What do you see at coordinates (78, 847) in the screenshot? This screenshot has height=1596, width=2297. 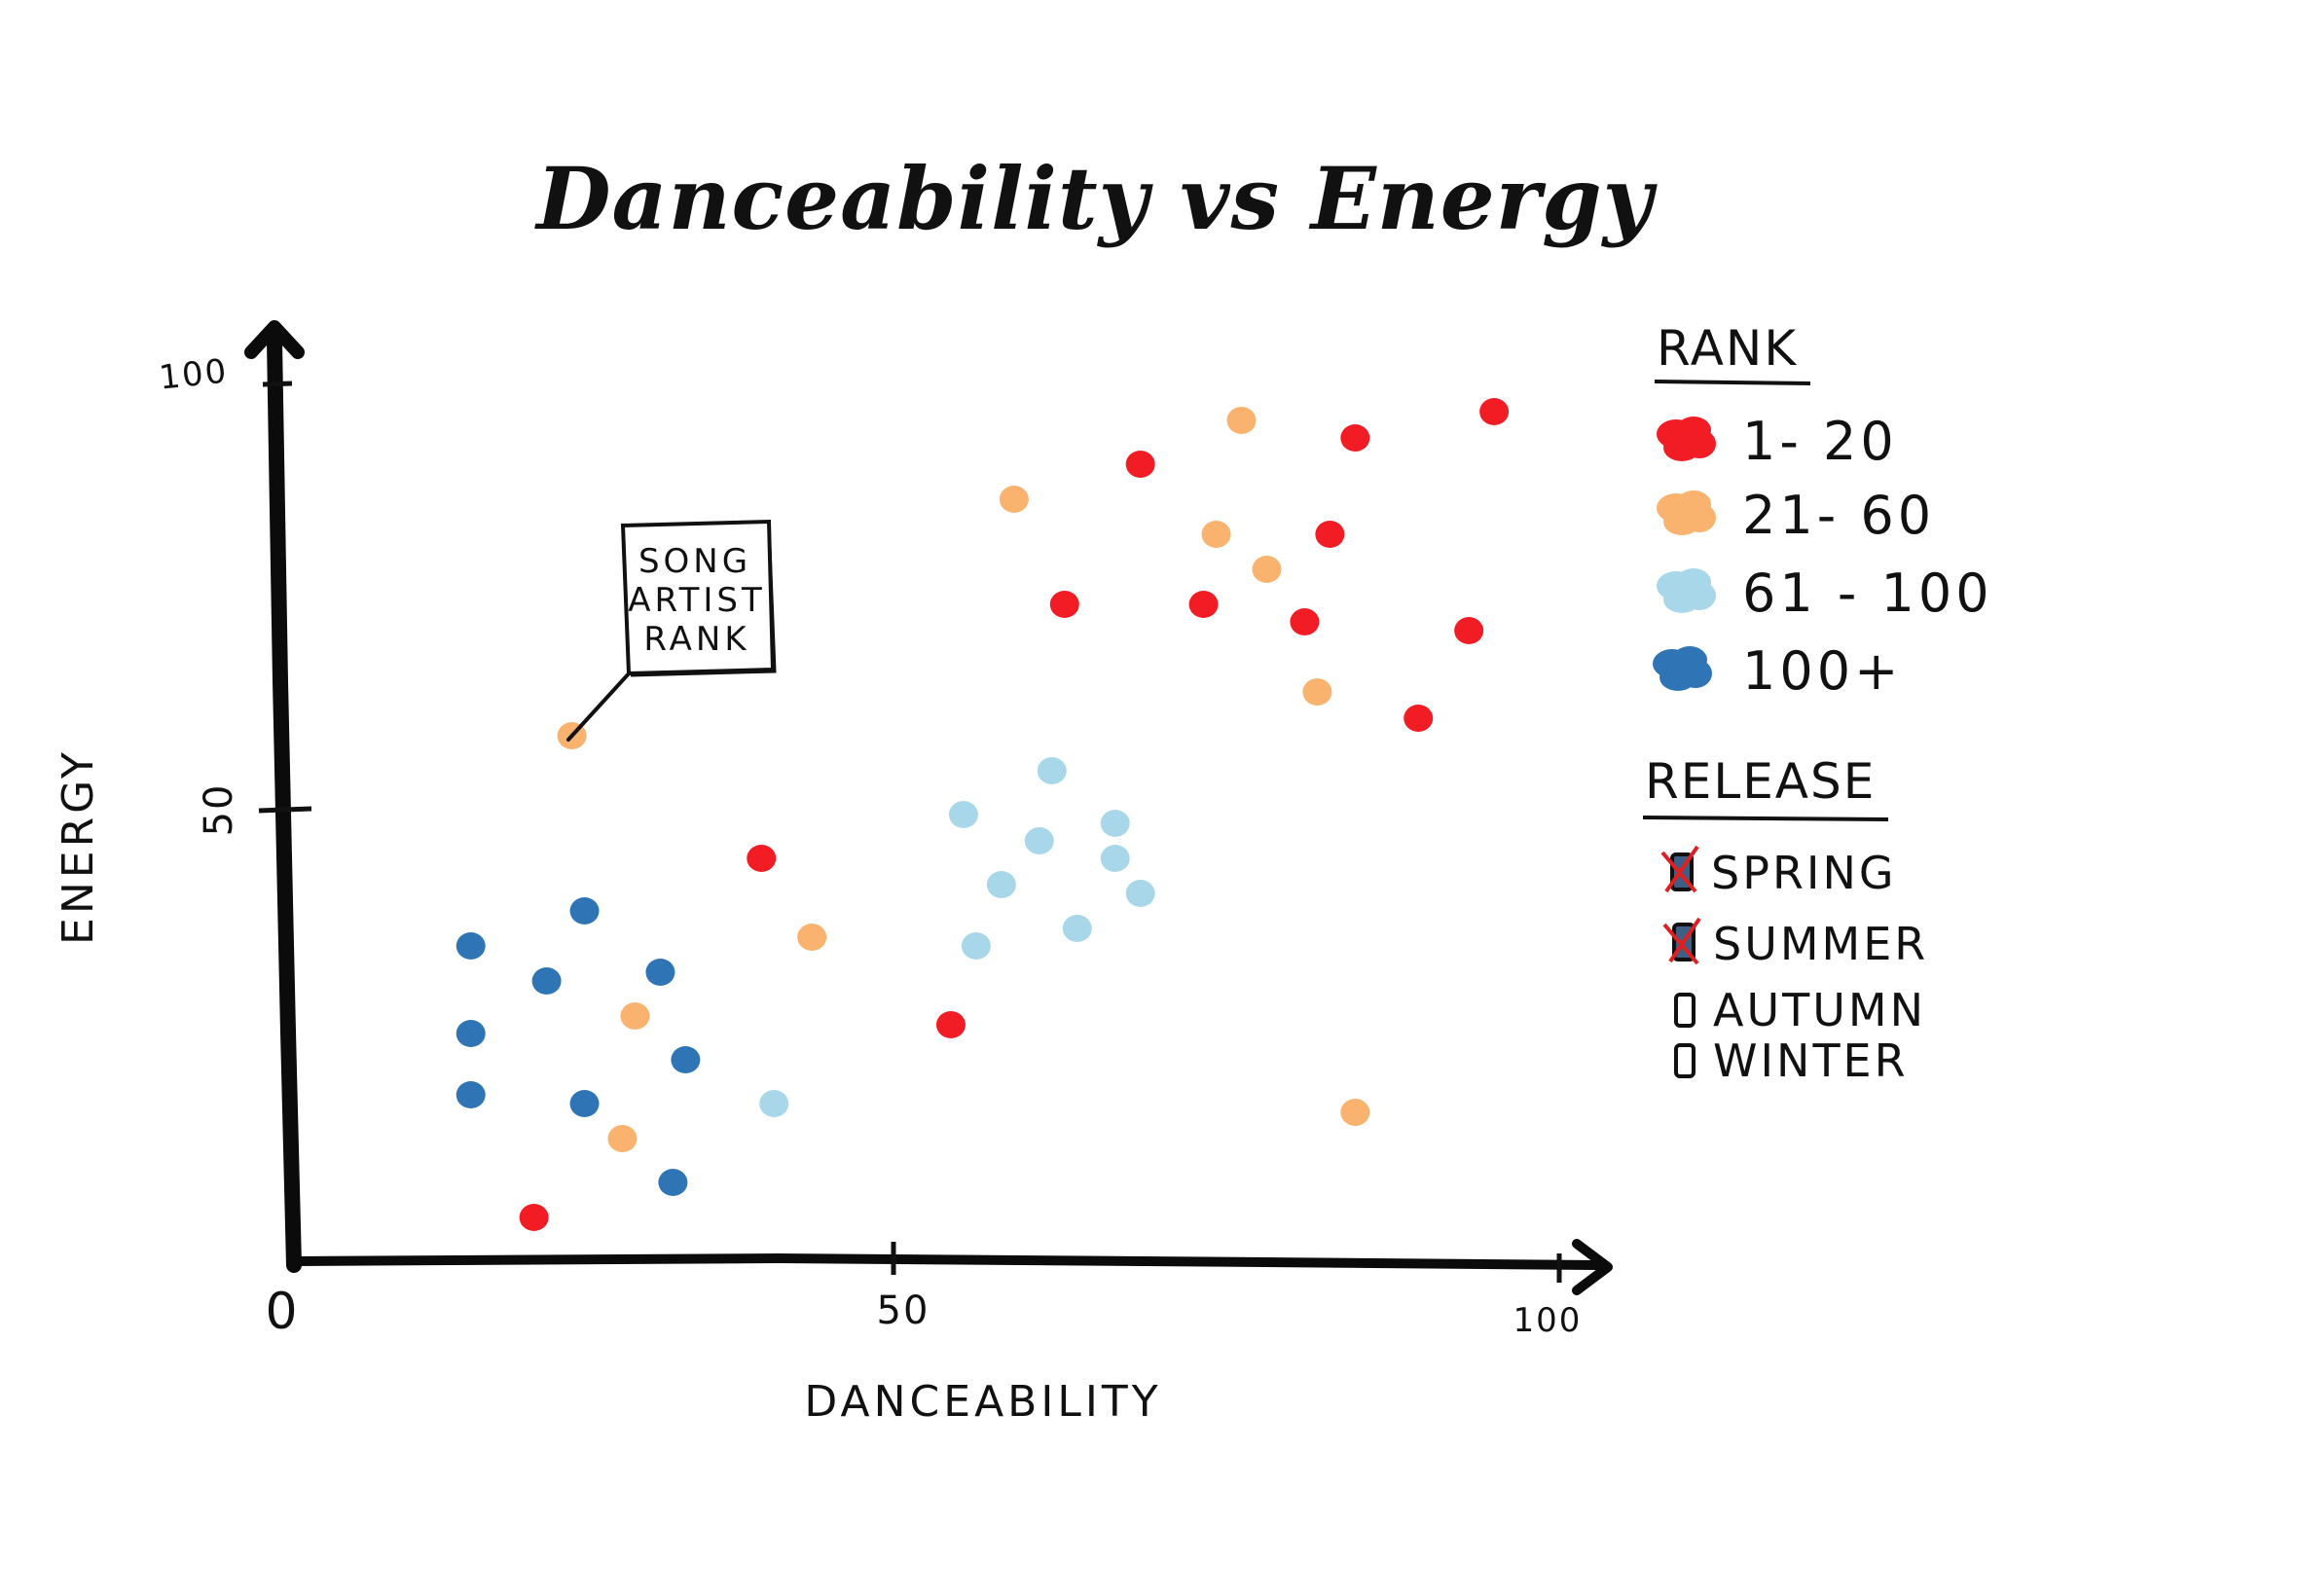 I see `y-axis-label: ENERGY` at bounding box center [78, 847].